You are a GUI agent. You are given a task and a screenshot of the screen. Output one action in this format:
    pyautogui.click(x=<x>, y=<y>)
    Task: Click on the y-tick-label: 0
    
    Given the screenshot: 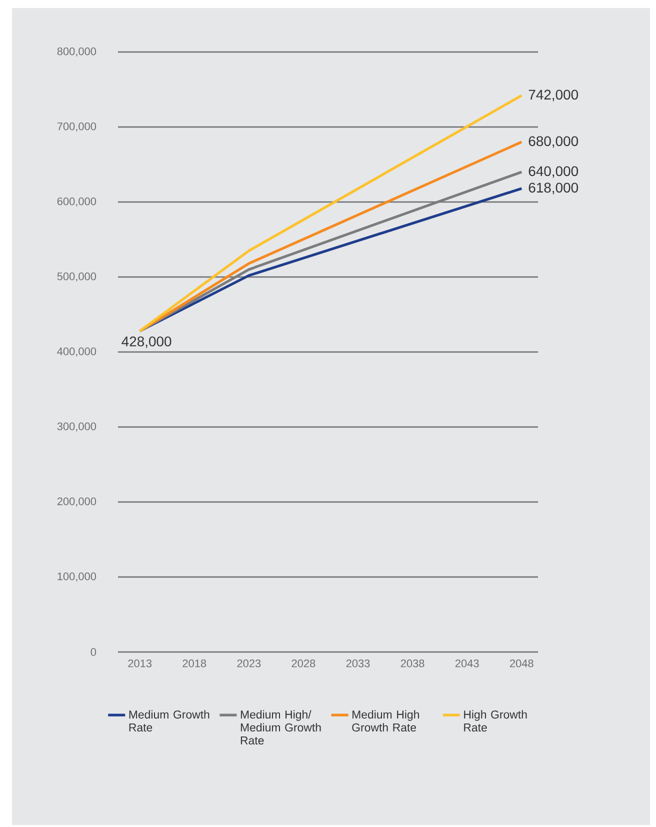 What is the action you would take?
    pyautogui.click(x=93, y=652)
    